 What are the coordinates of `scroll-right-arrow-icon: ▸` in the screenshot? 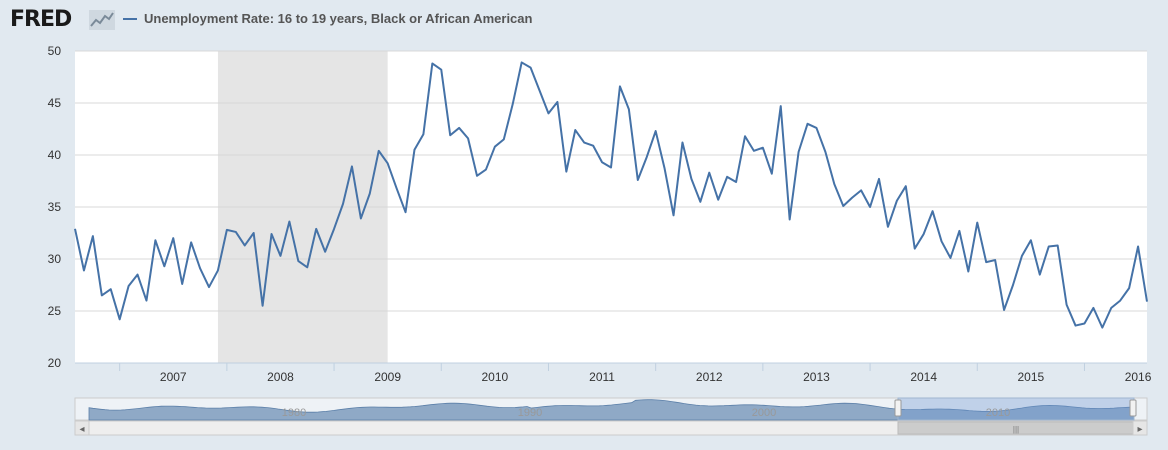 It's located at (1139, 429).